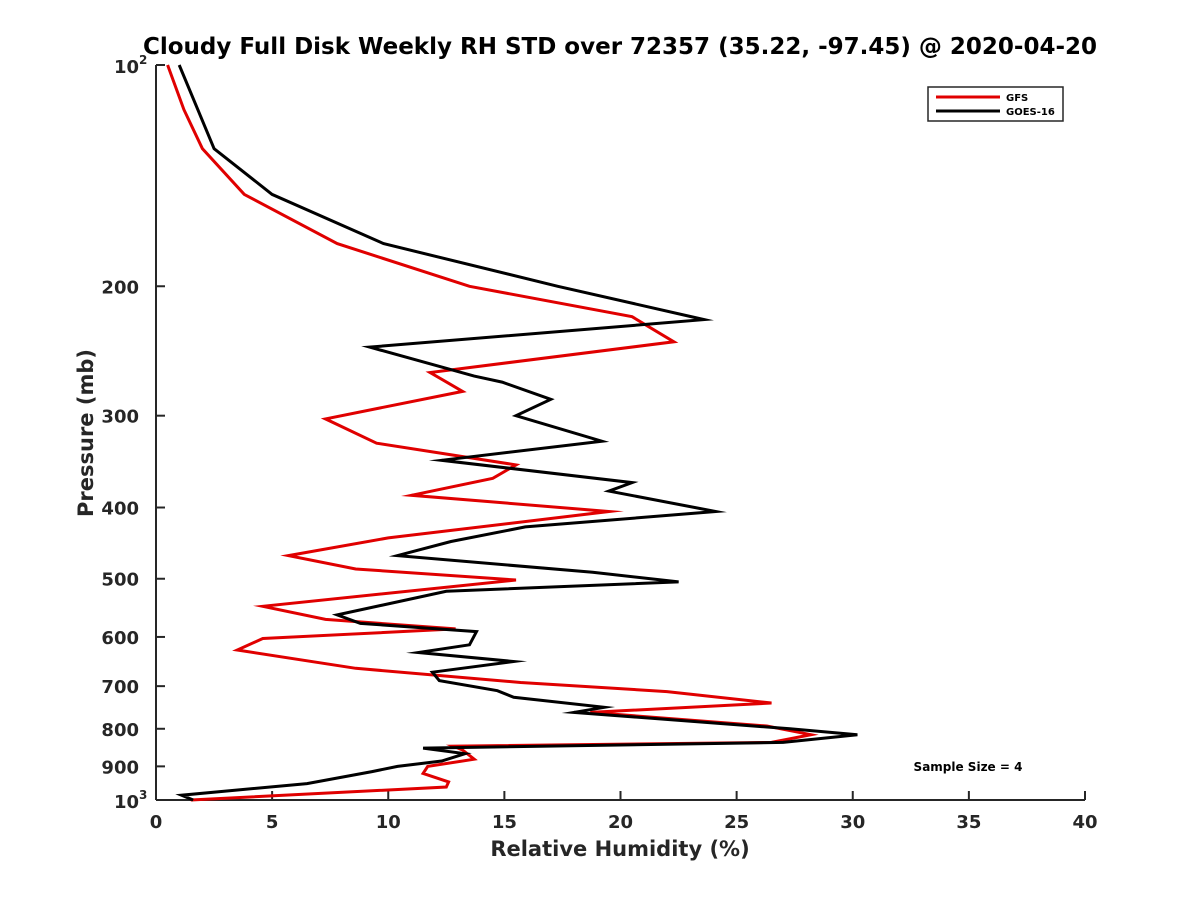 This screenshot has width=1200, height=900. Describe the element at coordinates (120, 287) in the screenshot. I see `y-tick-label: 200` at that location.